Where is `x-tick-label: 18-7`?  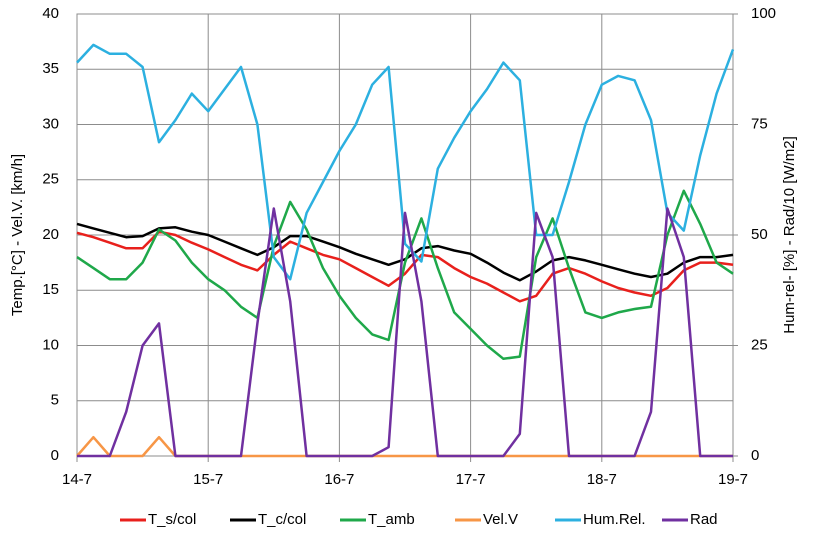 x-tick-label: 18-7 is located at coordinates (602, 479).